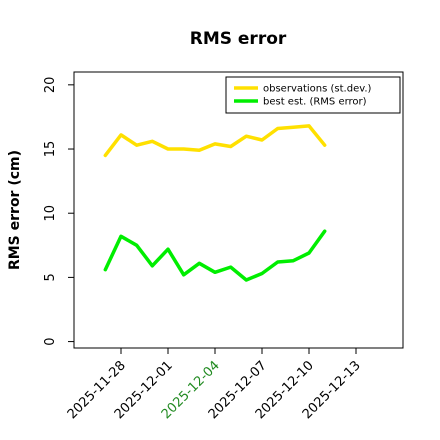 This screenshot has height=440, width=440. What do you see at coordinates (215, 141) in the screenshot?
I see `series-line-observations` at bounding box center [215, 141].